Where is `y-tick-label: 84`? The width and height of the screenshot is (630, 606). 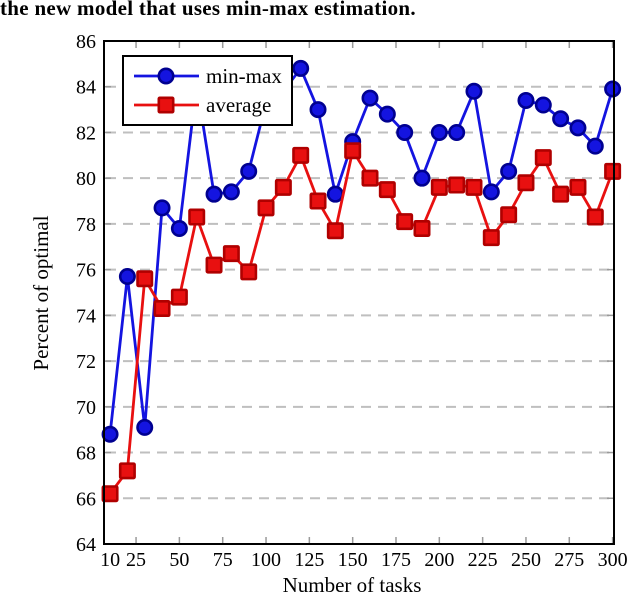 y-tick-label: 84 is located at coordinates (86, 88).